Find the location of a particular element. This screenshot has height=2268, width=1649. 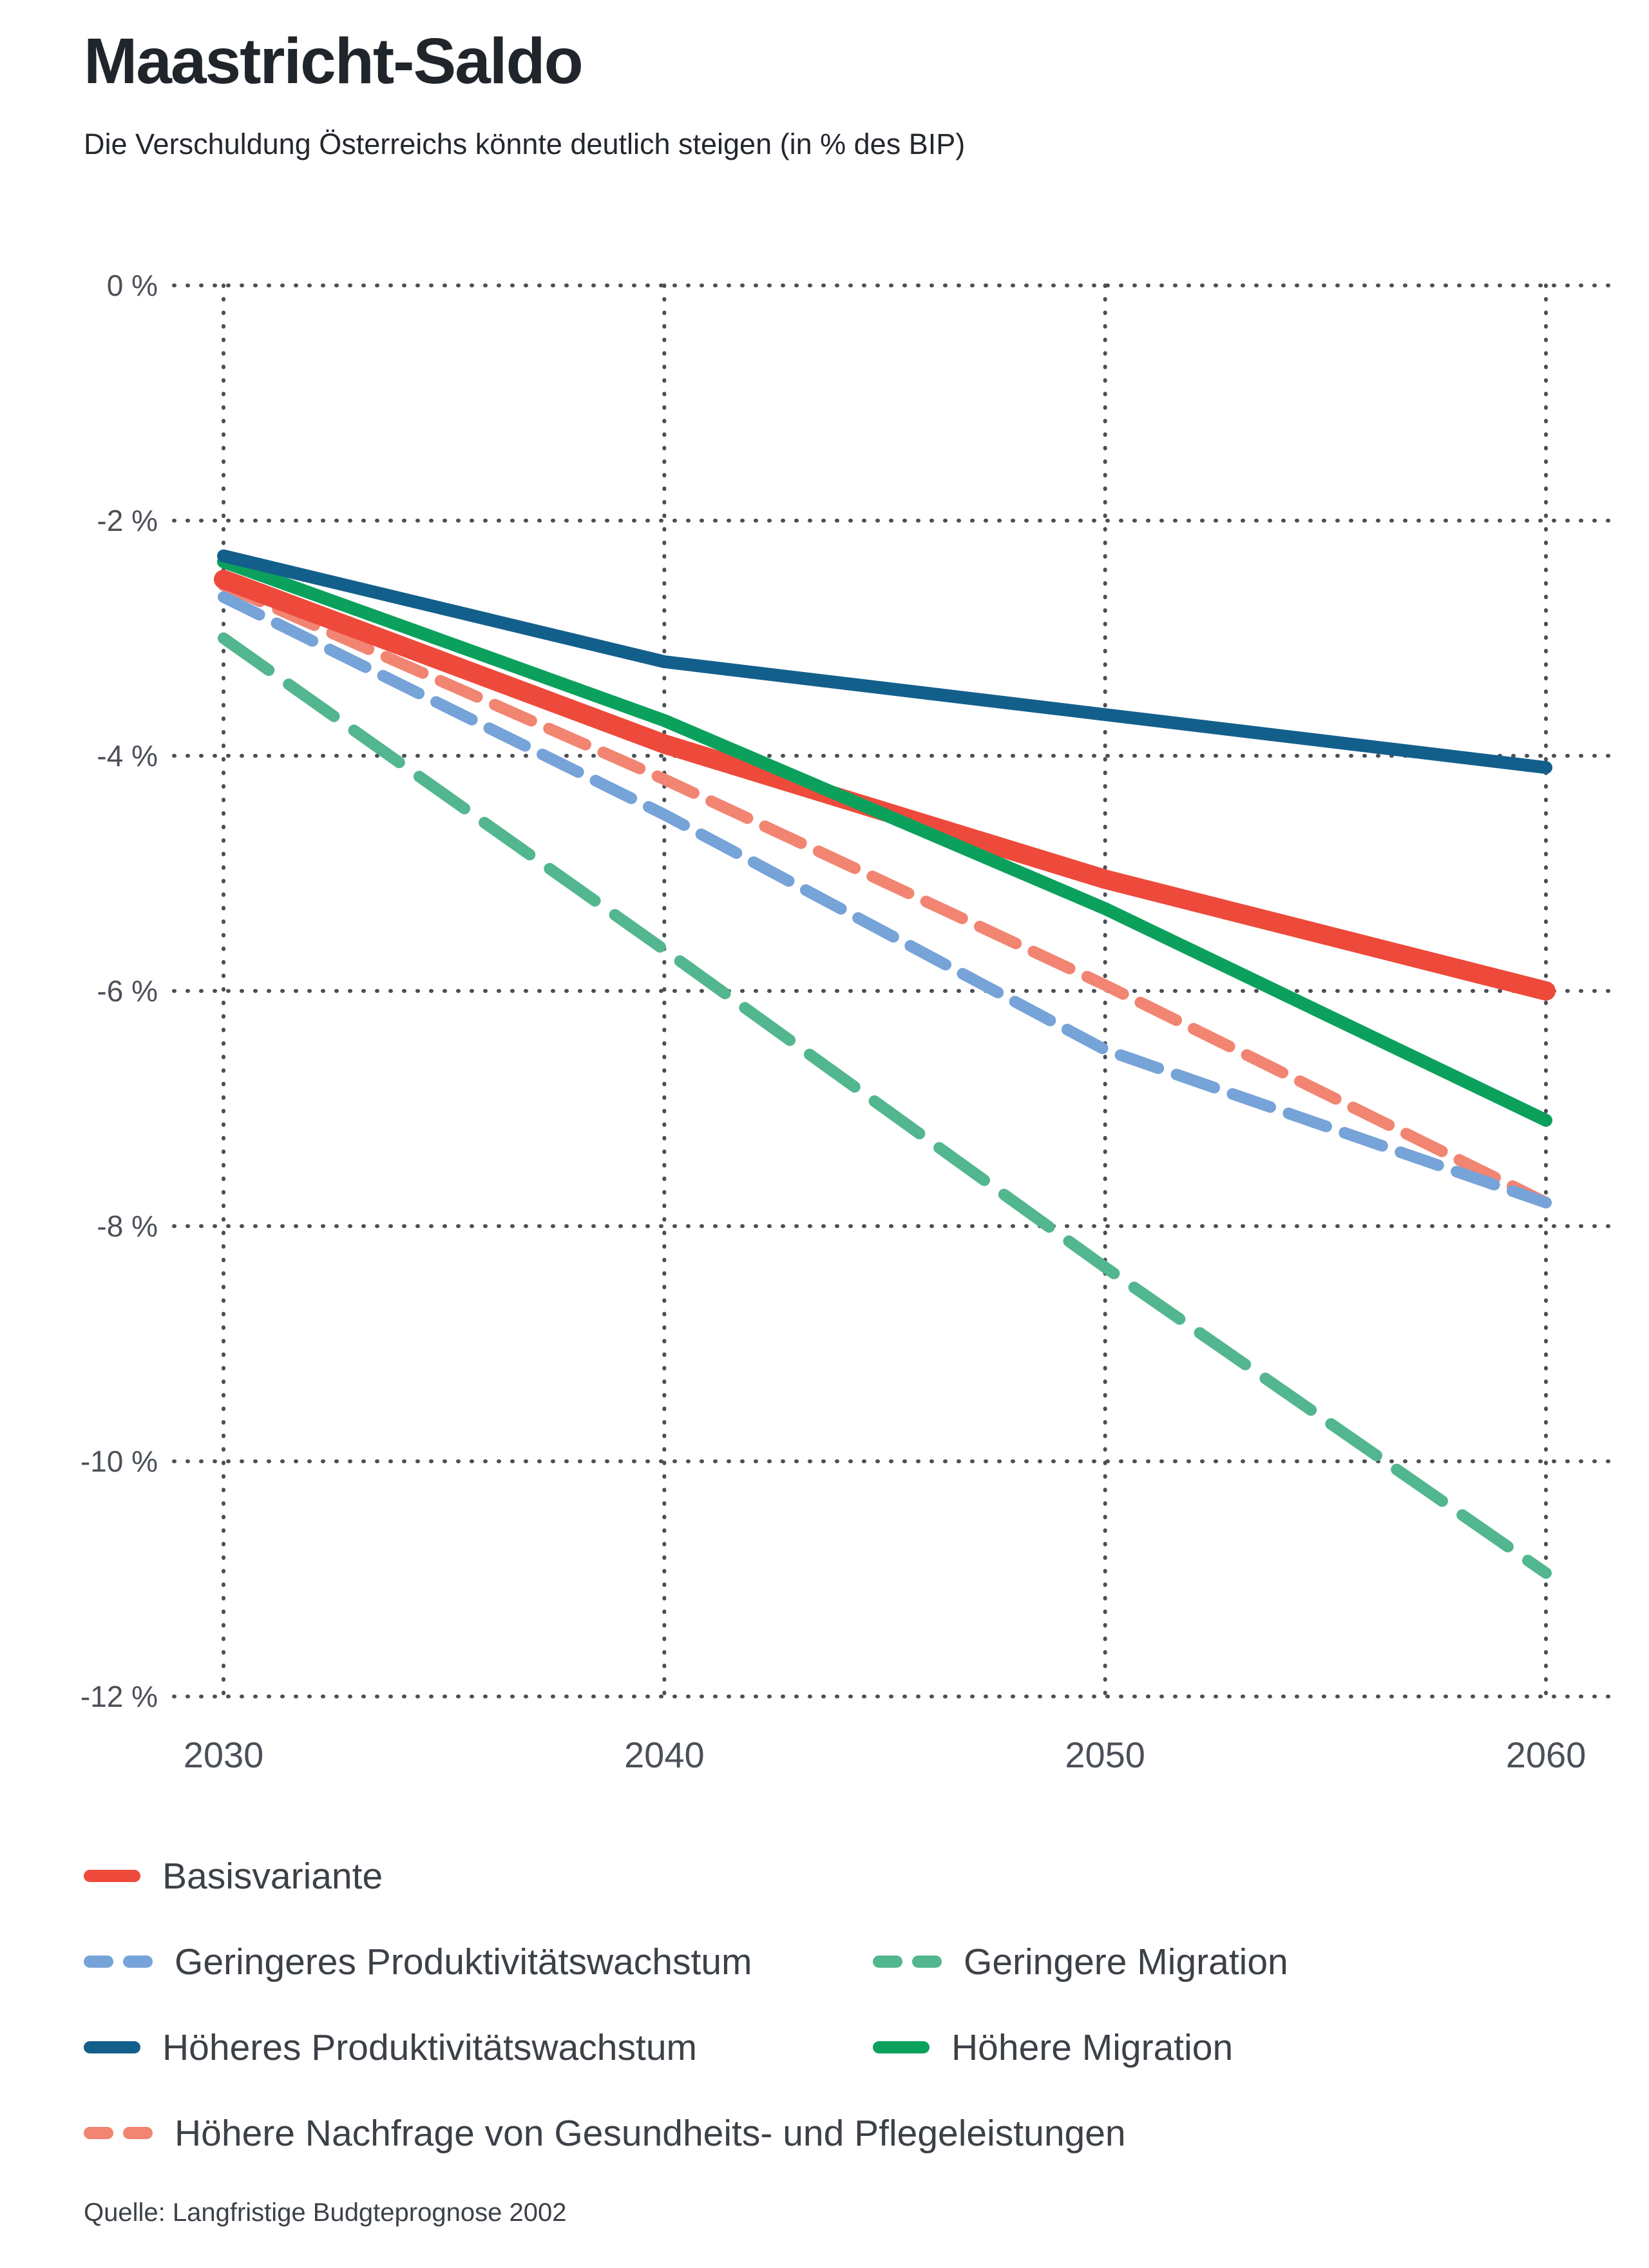

y-tick-label: -8 % is located at coordinates (128, 1226).